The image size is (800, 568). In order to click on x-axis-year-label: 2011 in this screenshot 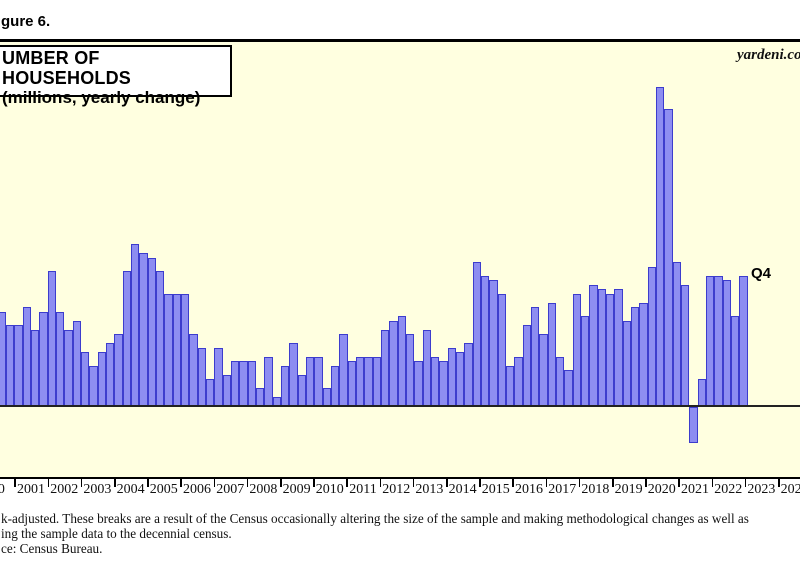, I will do `click(363, 489)`.